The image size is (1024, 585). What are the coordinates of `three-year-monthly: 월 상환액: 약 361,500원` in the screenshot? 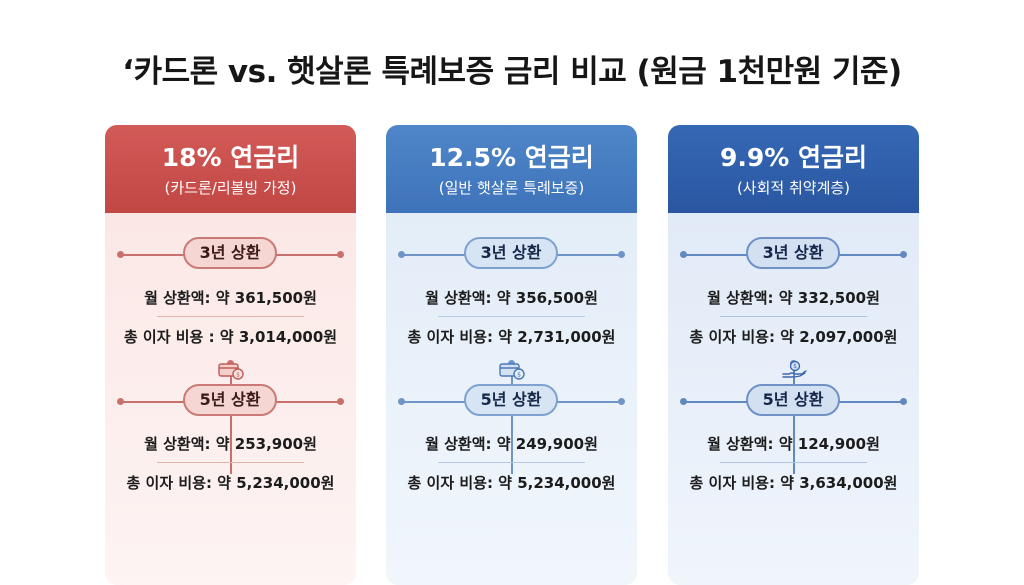 It's located at (230, 298).